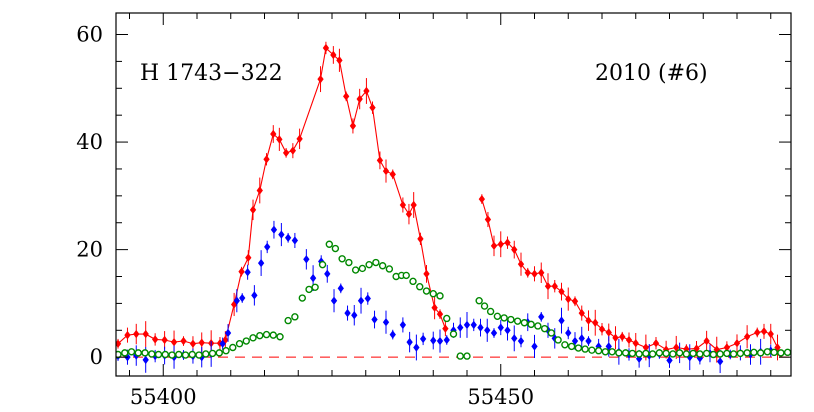  What do you see at coordinates (89, 142) in the screenshot?
I see `y-tick-label: 40` at bounding box center [89, 142].